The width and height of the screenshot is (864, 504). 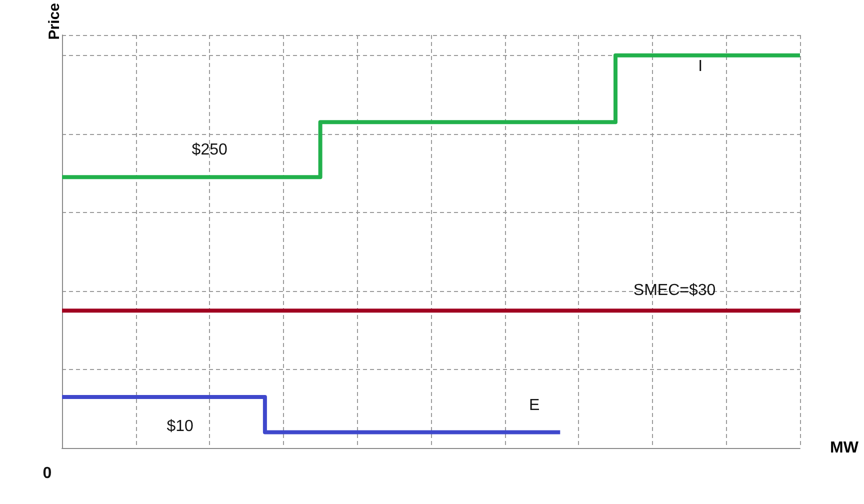 I want to click on annotation: E, so click(x=534, y=405).